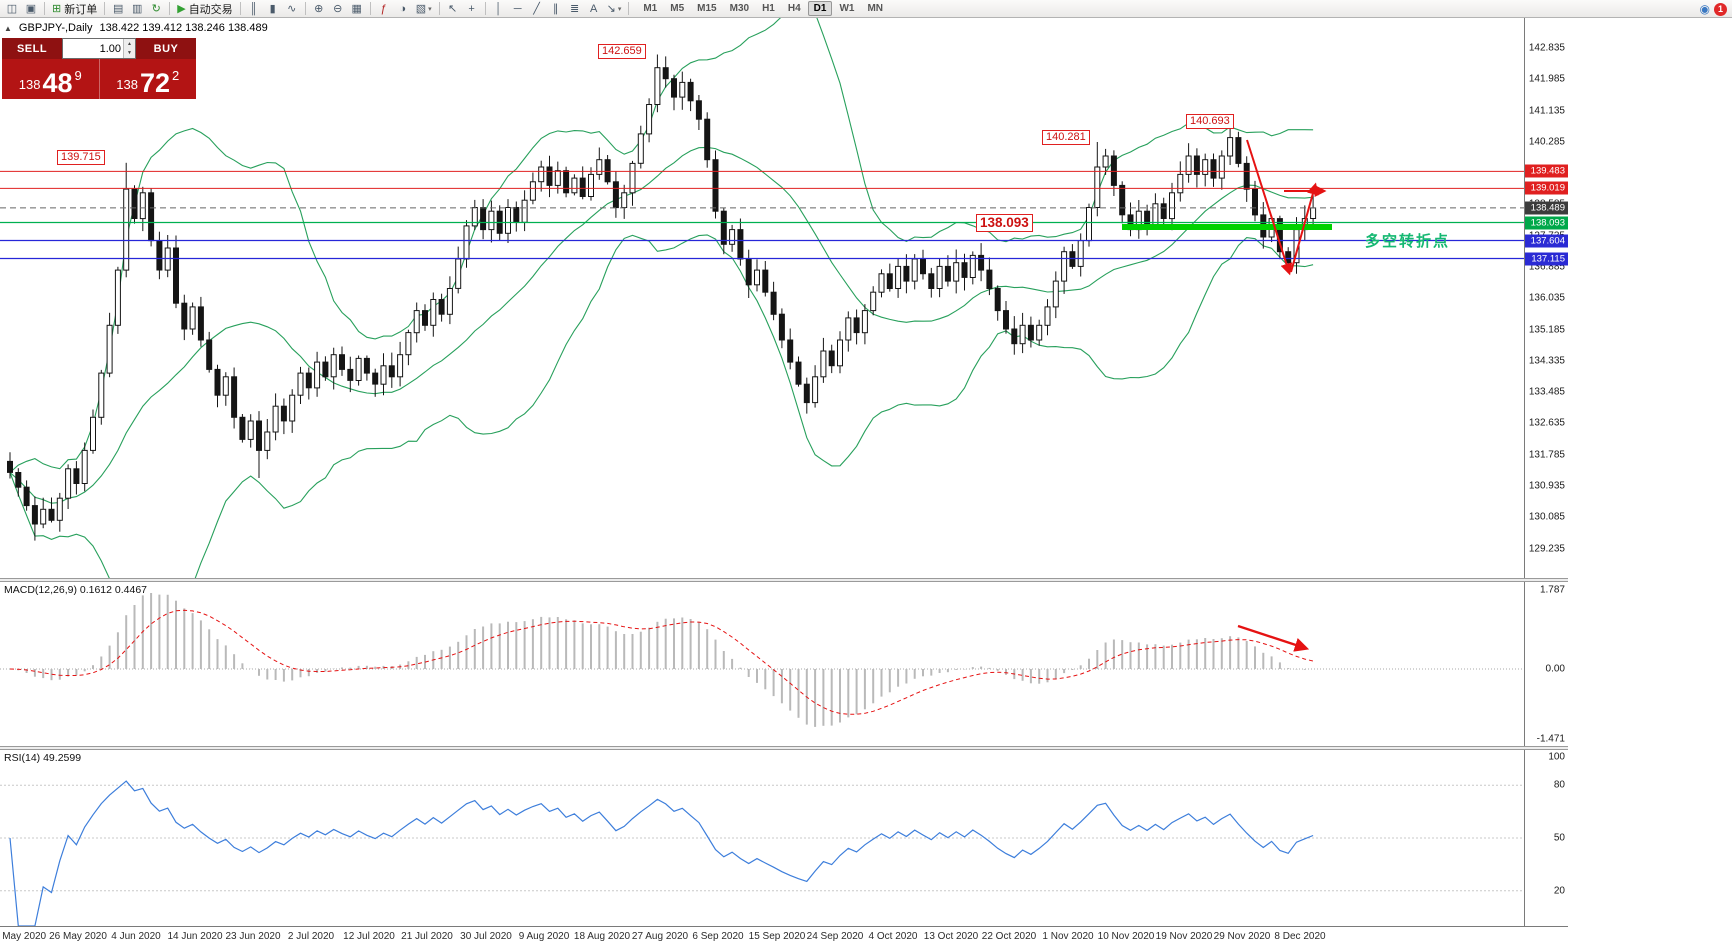 The height and width of the screenshot is (944, 1732). Describe the element at coordinates (820, 8) in the screenshot. I see `timeframe-D1: D1` at that location.